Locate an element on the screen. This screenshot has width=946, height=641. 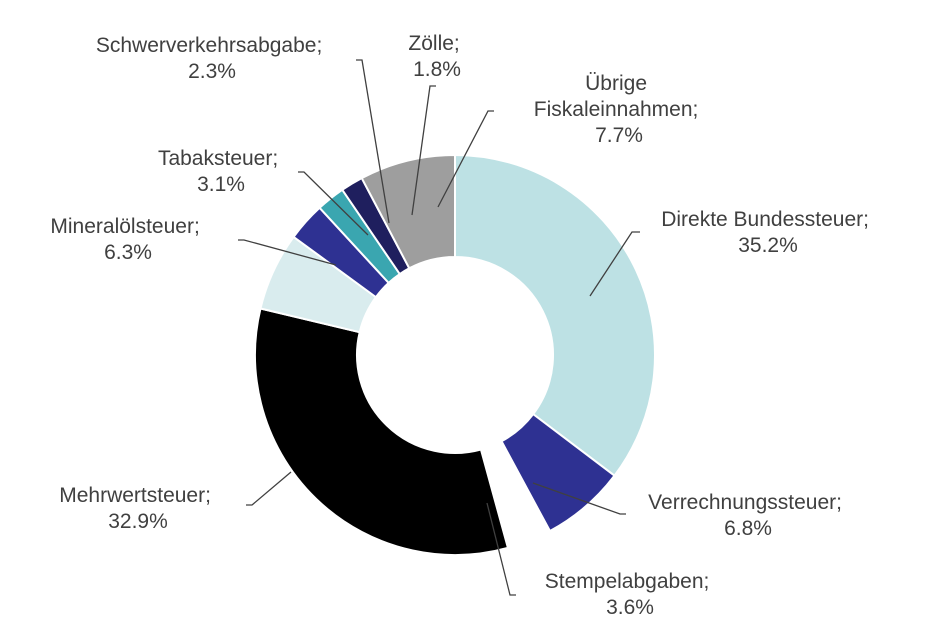
label-mehrwertsteuer: Mehrwertsteuer; 32.9% is located at coordinates (138, 508).